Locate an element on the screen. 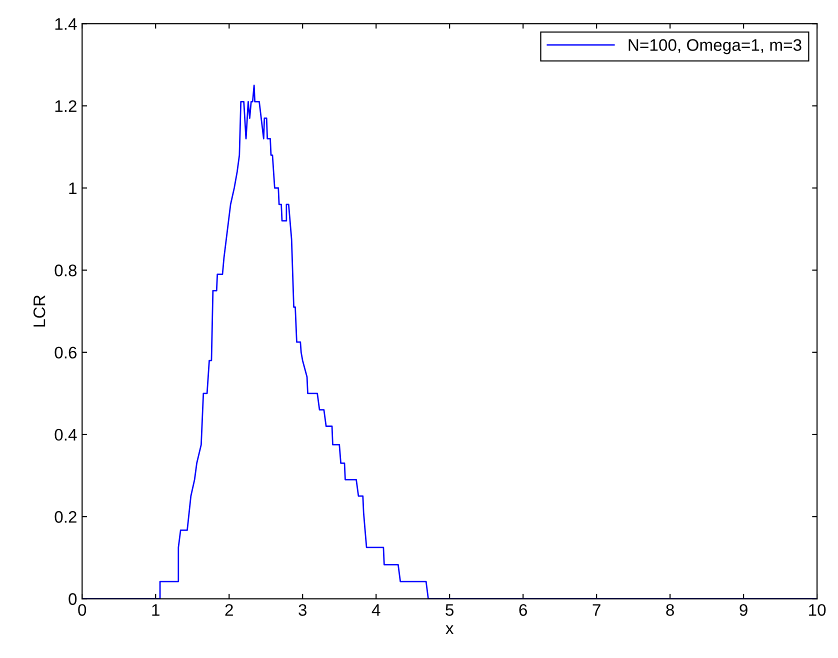 This screenshot has height=658, width=838. x-tick-label: 8 is located at coordinates (670, 610).